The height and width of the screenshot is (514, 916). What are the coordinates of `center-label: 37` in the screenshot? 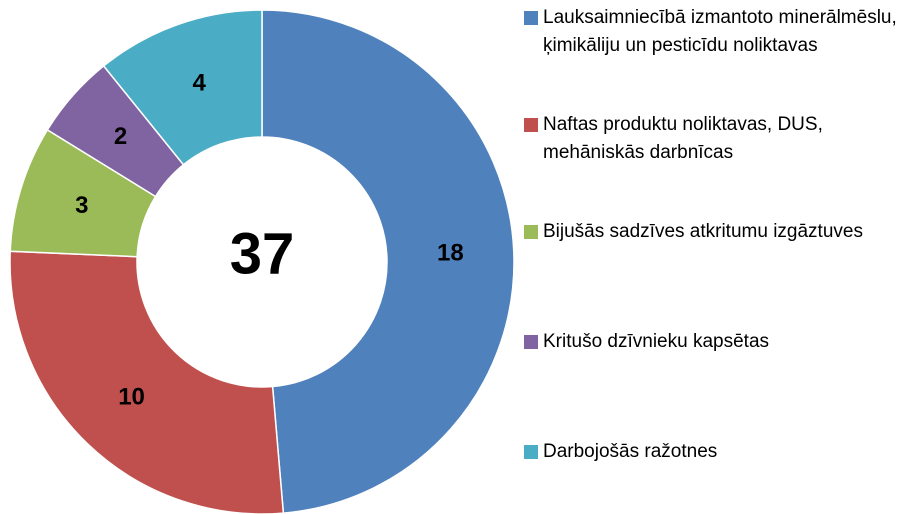 It's located at (262, 253).